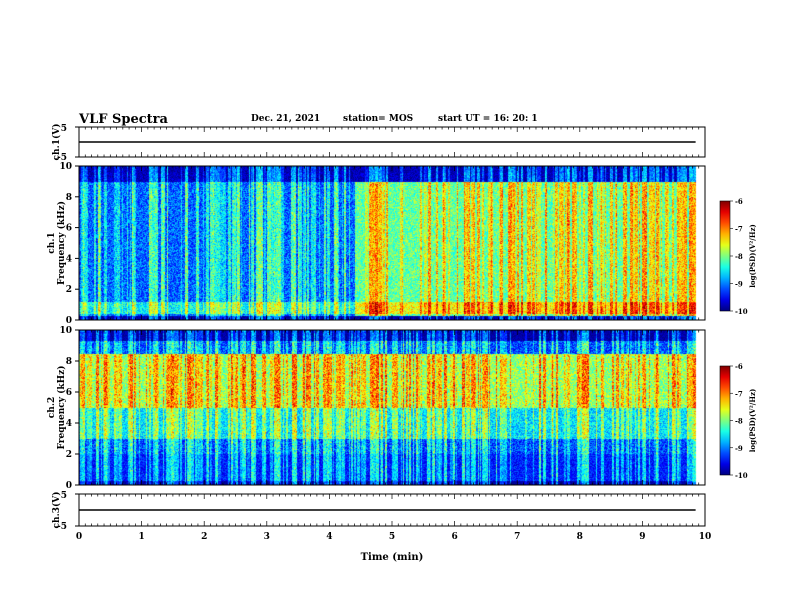 The image size is (792, 612). Describe the element at coordinates (705, 537) in the screenshot. I see `x-tick-label: 10` at that location.